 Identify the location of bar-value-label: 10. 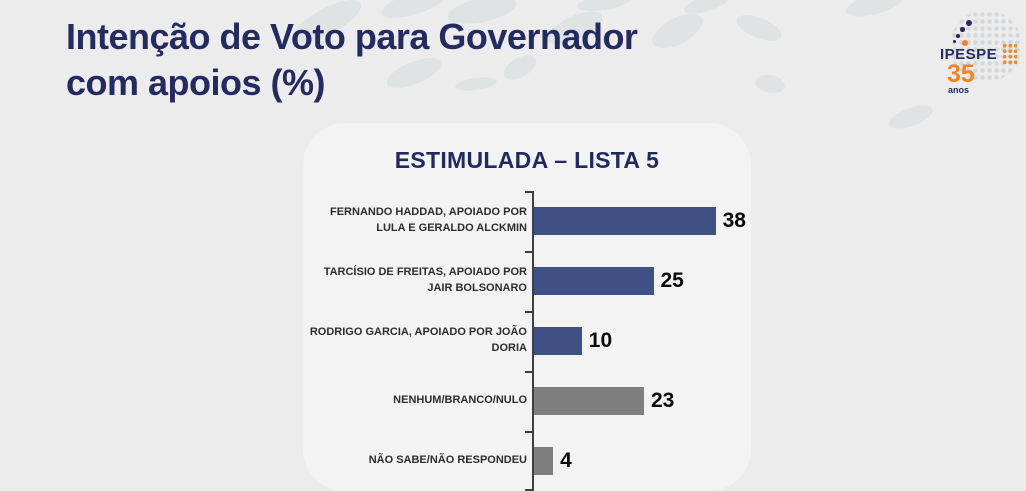
(600, 340).